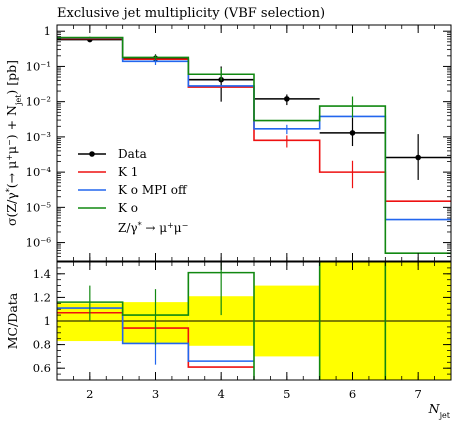  Describe the element at coordinates (128, 208) in the screenshot. I see `legend-label: K o` at that location.